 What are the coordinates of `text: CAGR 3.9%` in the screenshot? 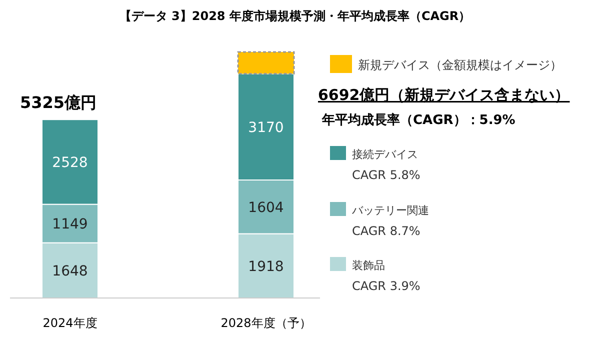 It's located at (386, 286).